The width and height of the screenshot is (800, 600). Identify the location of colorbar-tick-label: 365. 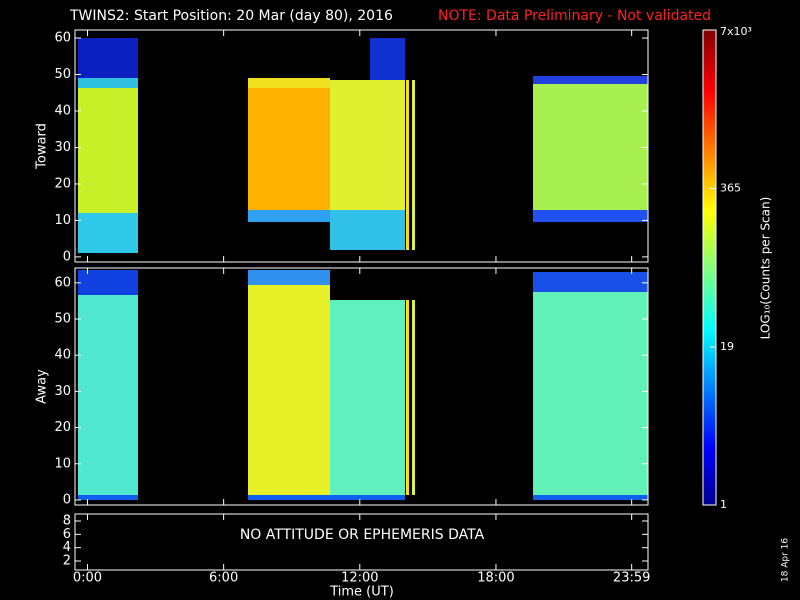
(730, 187).